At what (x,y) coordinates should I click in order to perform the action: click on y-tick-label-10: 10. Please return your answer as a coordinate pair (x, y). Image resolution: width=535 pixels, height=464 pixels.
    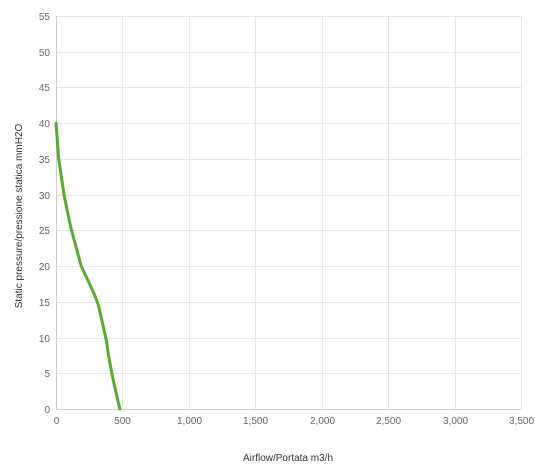
    Looking at the image, I should click on (45, 339).